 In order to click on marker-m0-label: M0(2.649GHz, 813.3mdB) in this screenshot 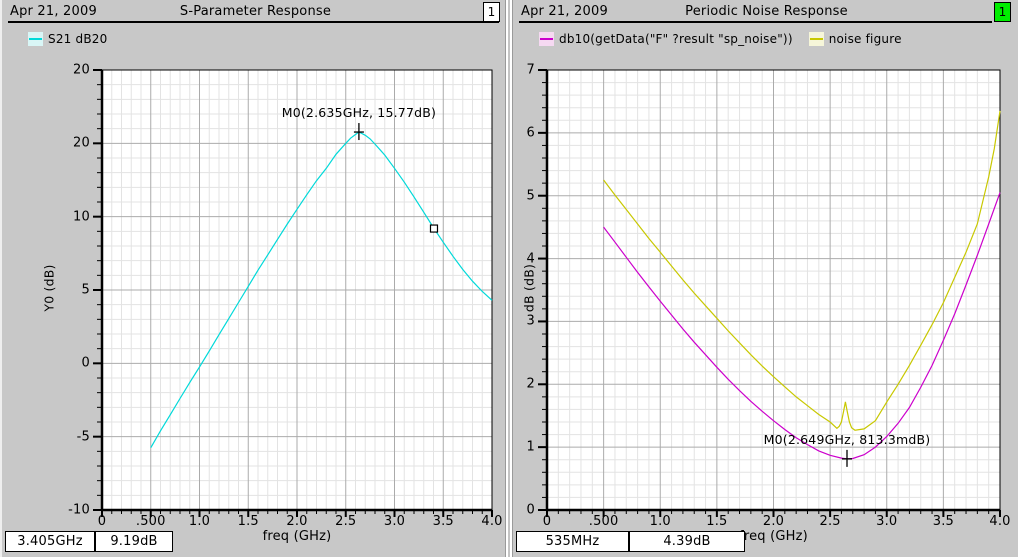, I will do `click(847, 439)`.